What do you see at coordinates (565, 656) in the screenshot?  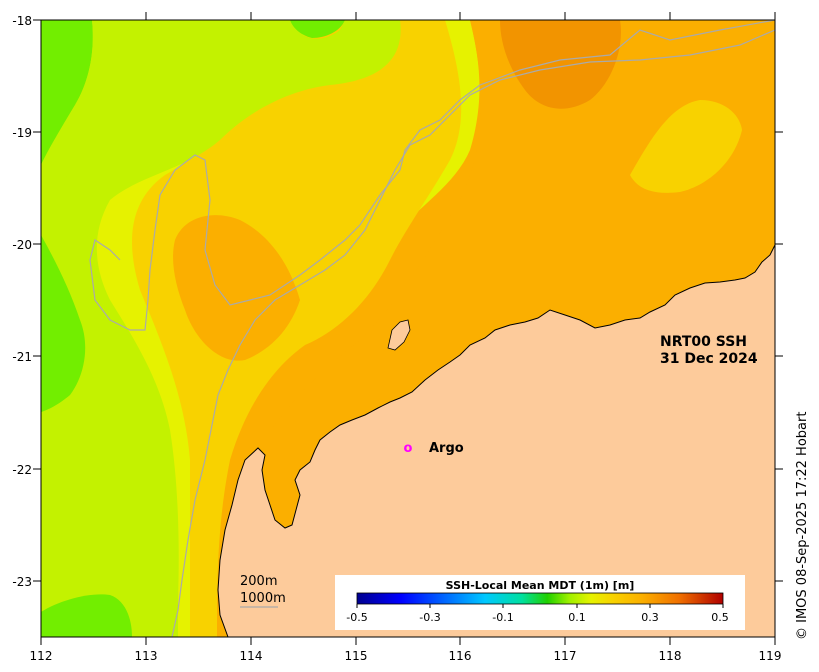 I see `x-tick-label: 117` at bounding box center [565, 656].